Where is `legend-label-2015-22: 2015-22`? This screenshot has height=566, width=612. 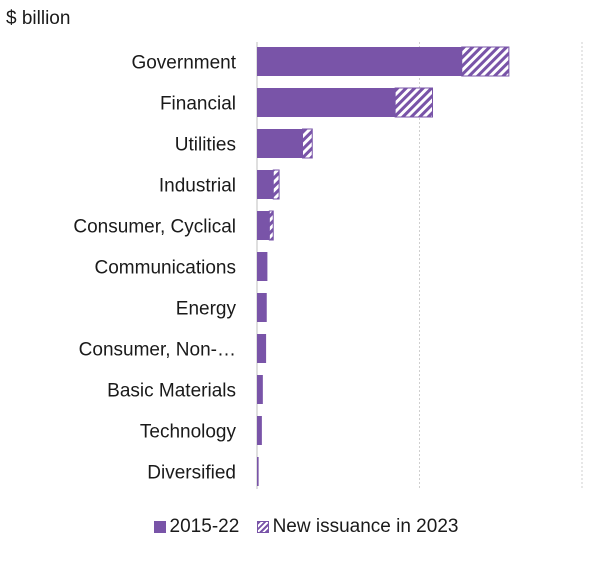
legend-label-2015-22: 2015-22 is located at coordinates (204, 526).